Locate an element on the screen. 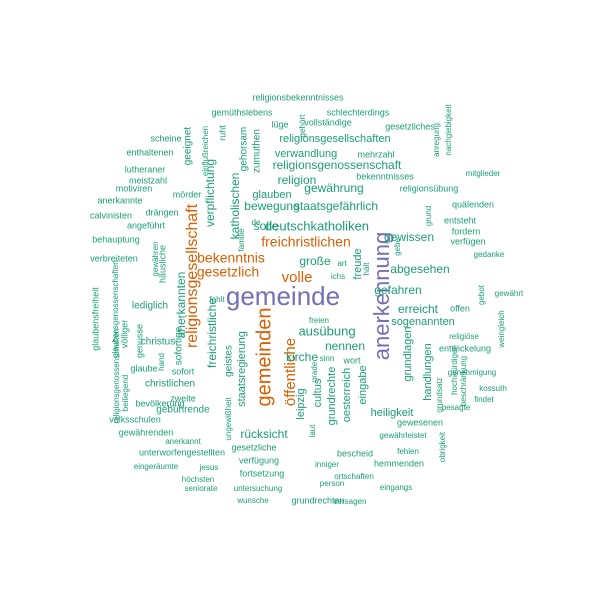 The width and height of the screenshot is (600, 600). cloud-word: art is located at coordinates (342, 263).